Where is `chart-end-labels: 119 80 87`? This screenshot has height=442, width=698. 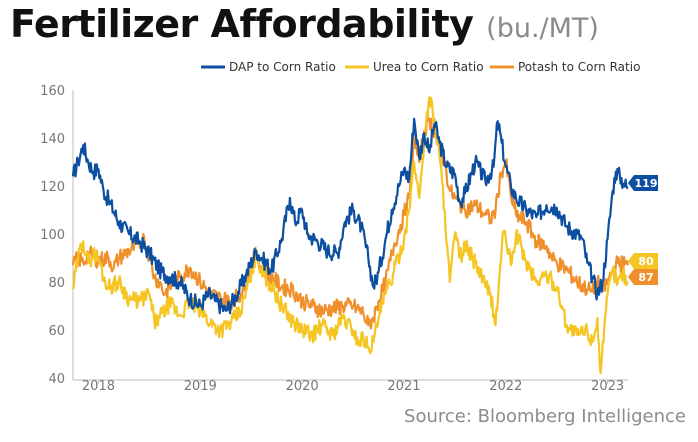
chart-end-labels: 119 80 87 is located at coordinates (643, 230).